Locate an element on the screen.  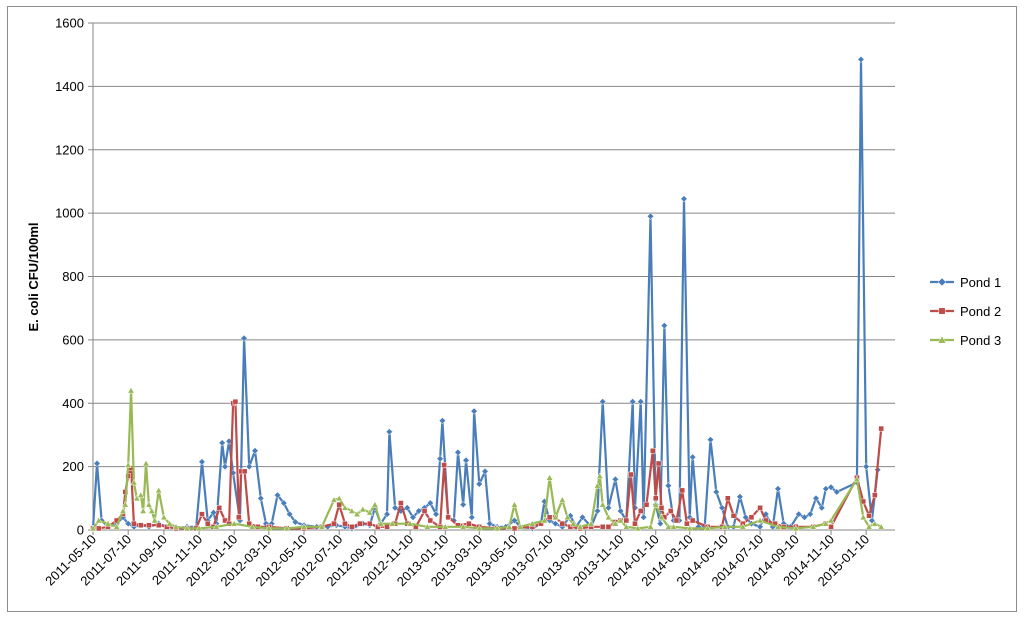
y-tick-label: 1200 is located at coordinates (69, 149).